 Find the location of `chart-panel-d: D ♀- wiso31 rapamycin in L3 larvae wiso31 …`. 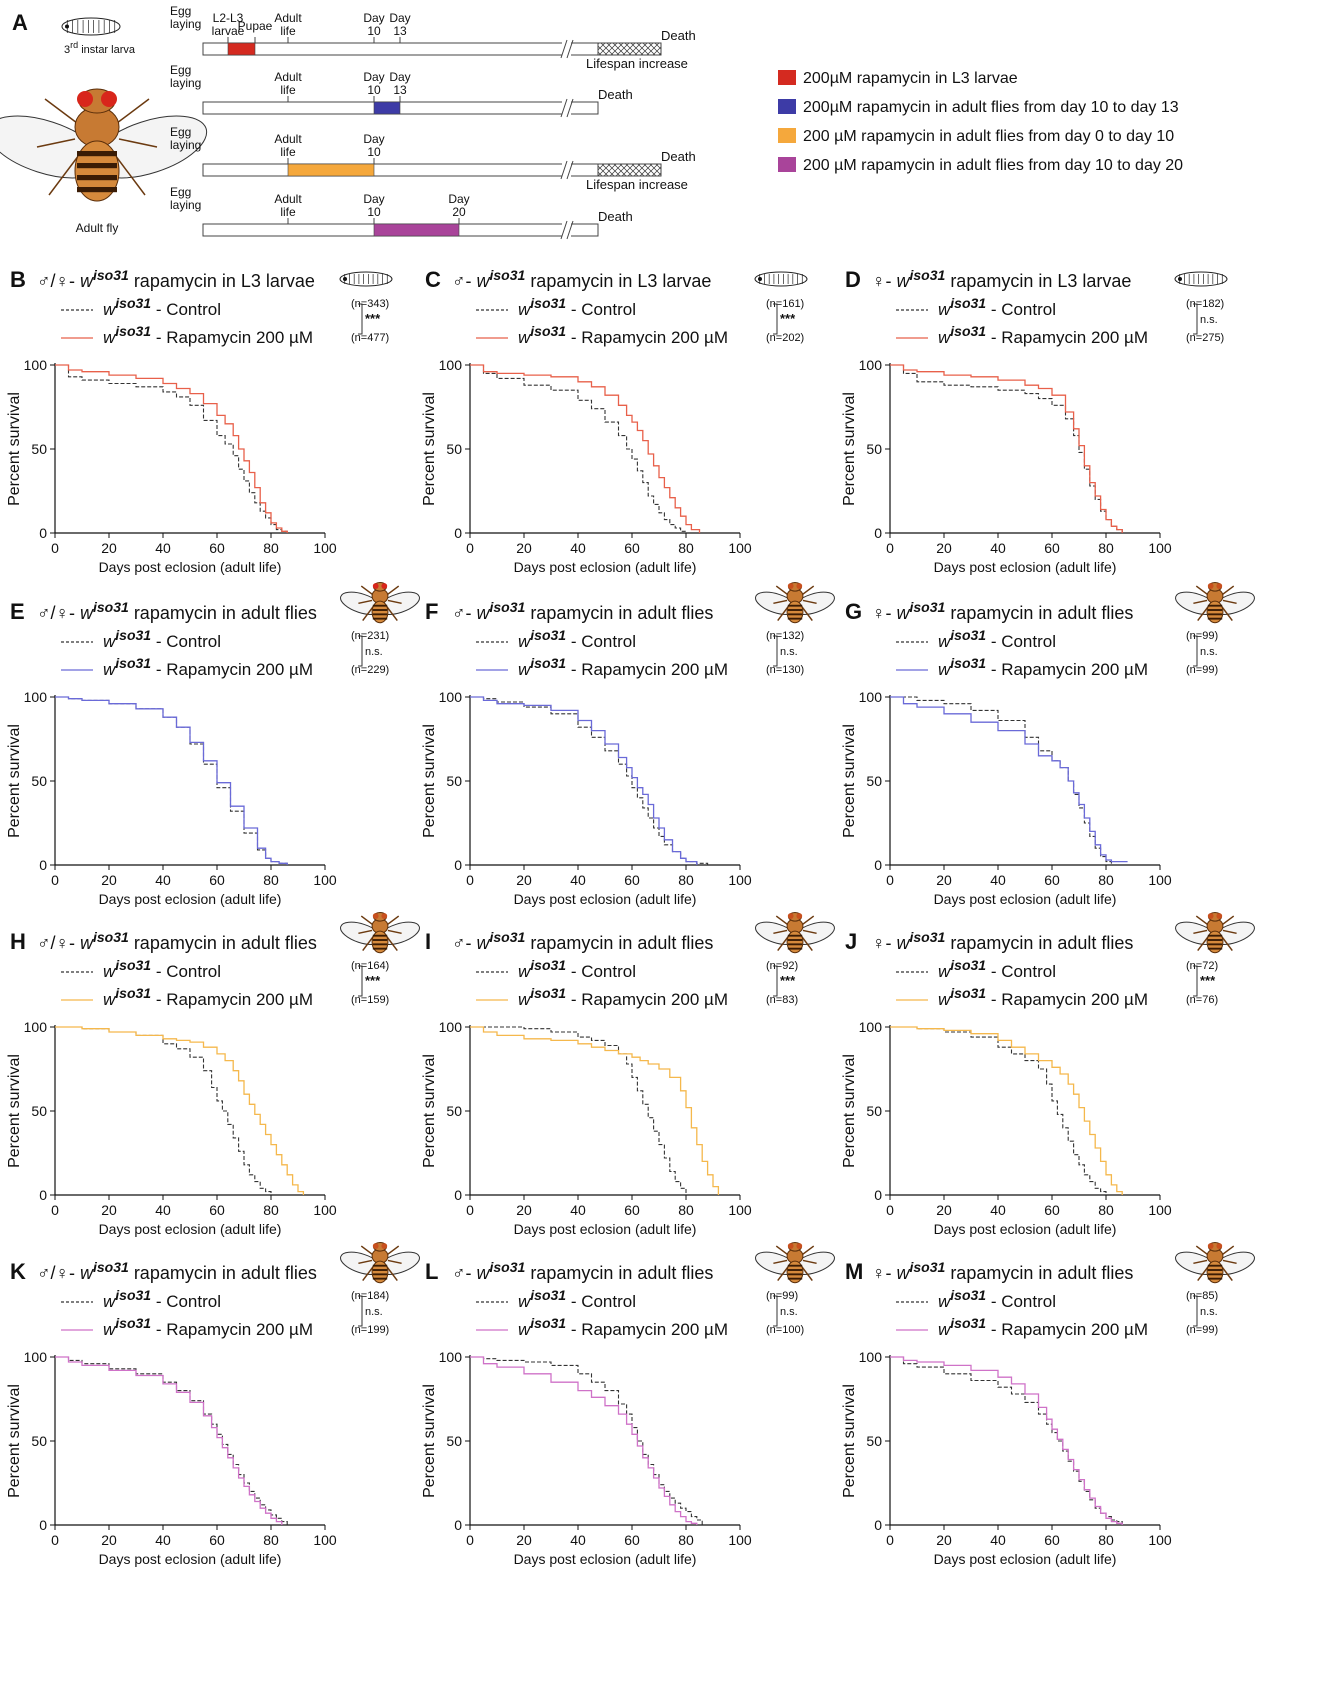

chart-panel-d: D ♀- wiso31 rapamycin in L3 larvae wiso31 … is located at coordinates (1034, 421).